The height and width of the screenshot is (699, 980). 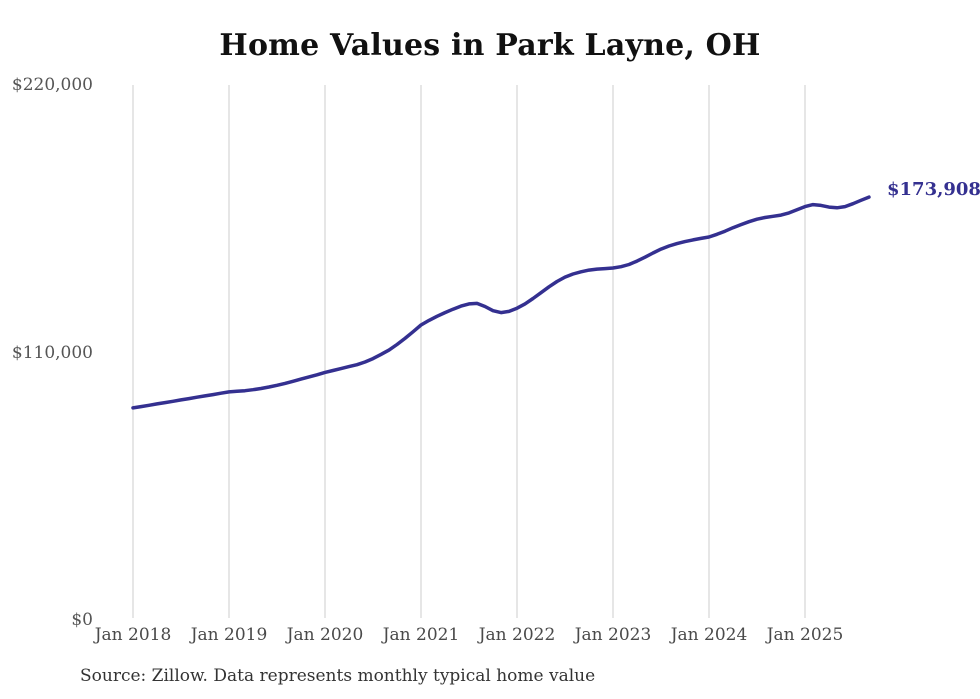 What do you see at coordinates (133, 635) in the screenshot?
I see `x-tick-label: Jan 2018` at bounding box center [133, 635].